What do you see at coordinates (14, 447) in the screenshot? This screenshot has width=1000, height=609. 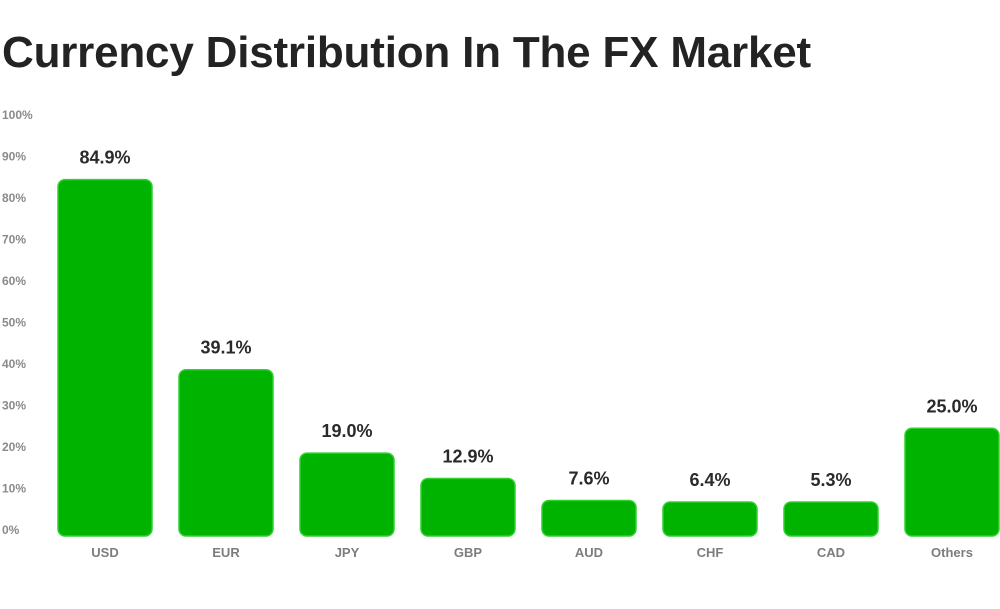 I see `y-tick-label: 20%` at bounding box center [14, 447].